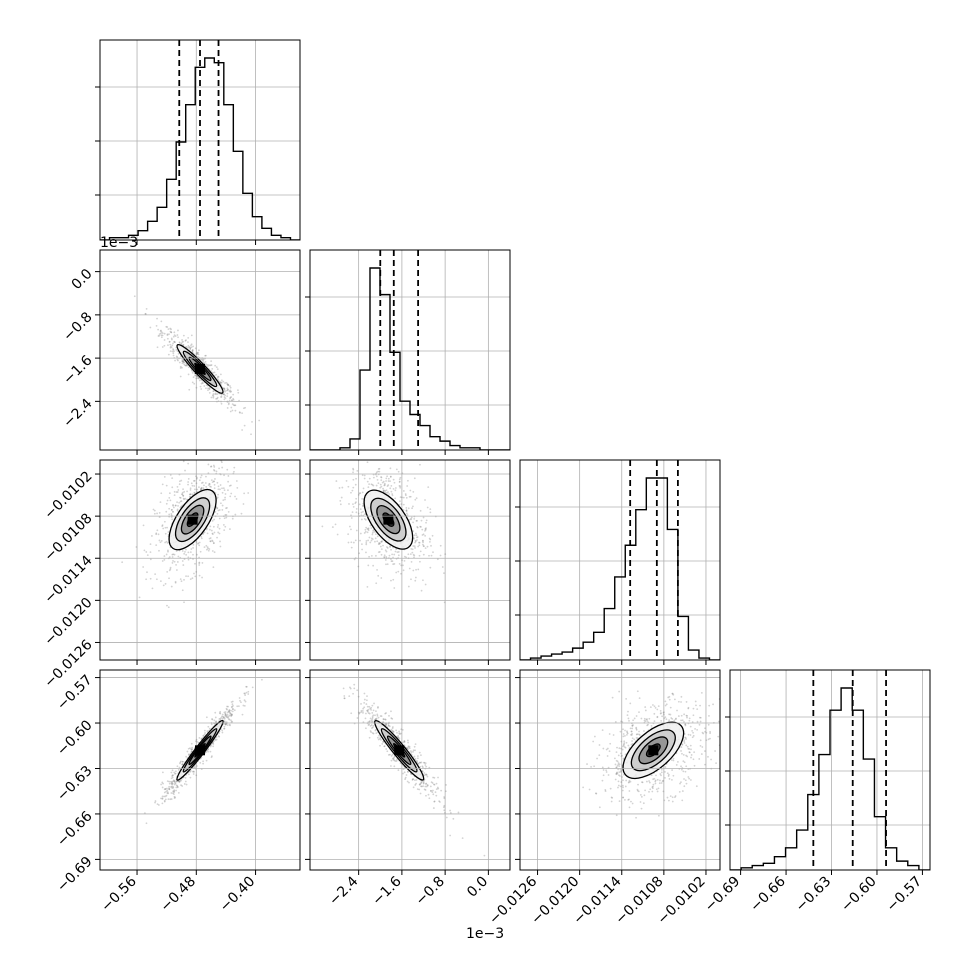  Describe the element at coordinates (386, 890) in the screenshot. I see `tick-label-x-1-1: −1.6` at that location.